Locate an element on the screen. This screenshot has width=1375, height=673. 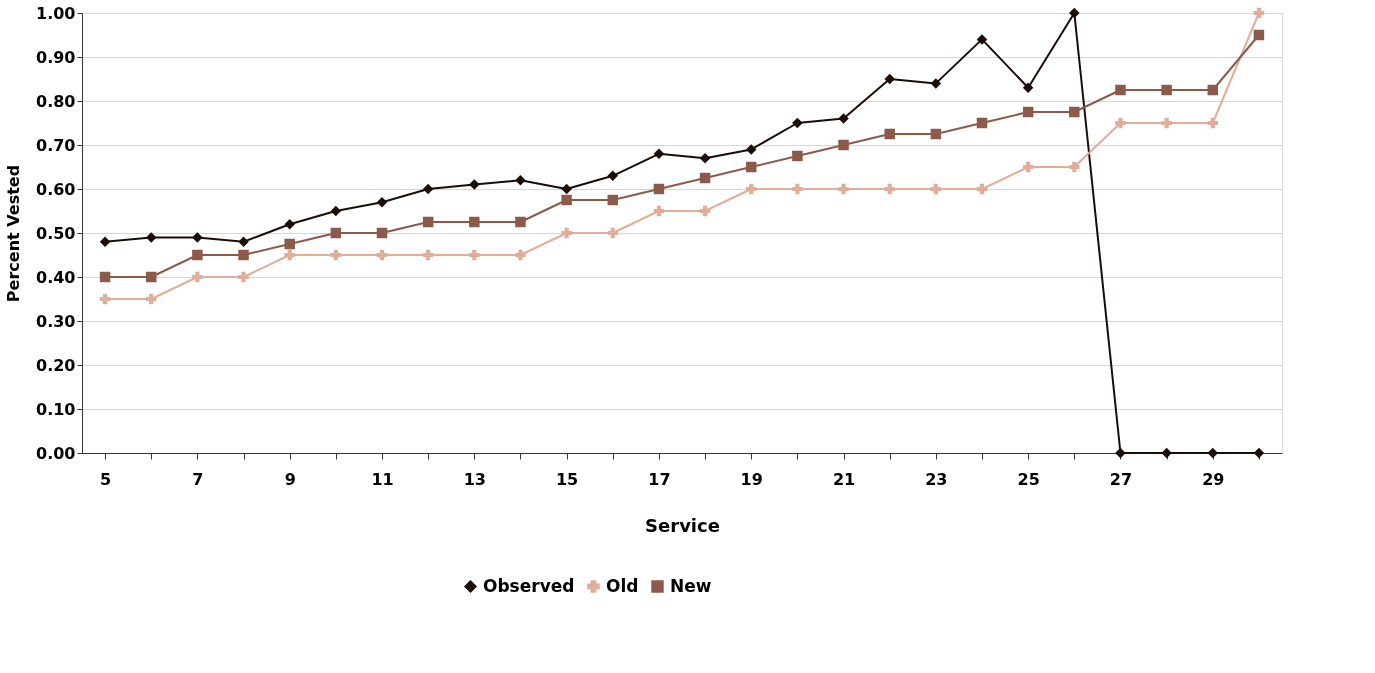
x-tick-label: 11 is located at coordinates (382, 479).